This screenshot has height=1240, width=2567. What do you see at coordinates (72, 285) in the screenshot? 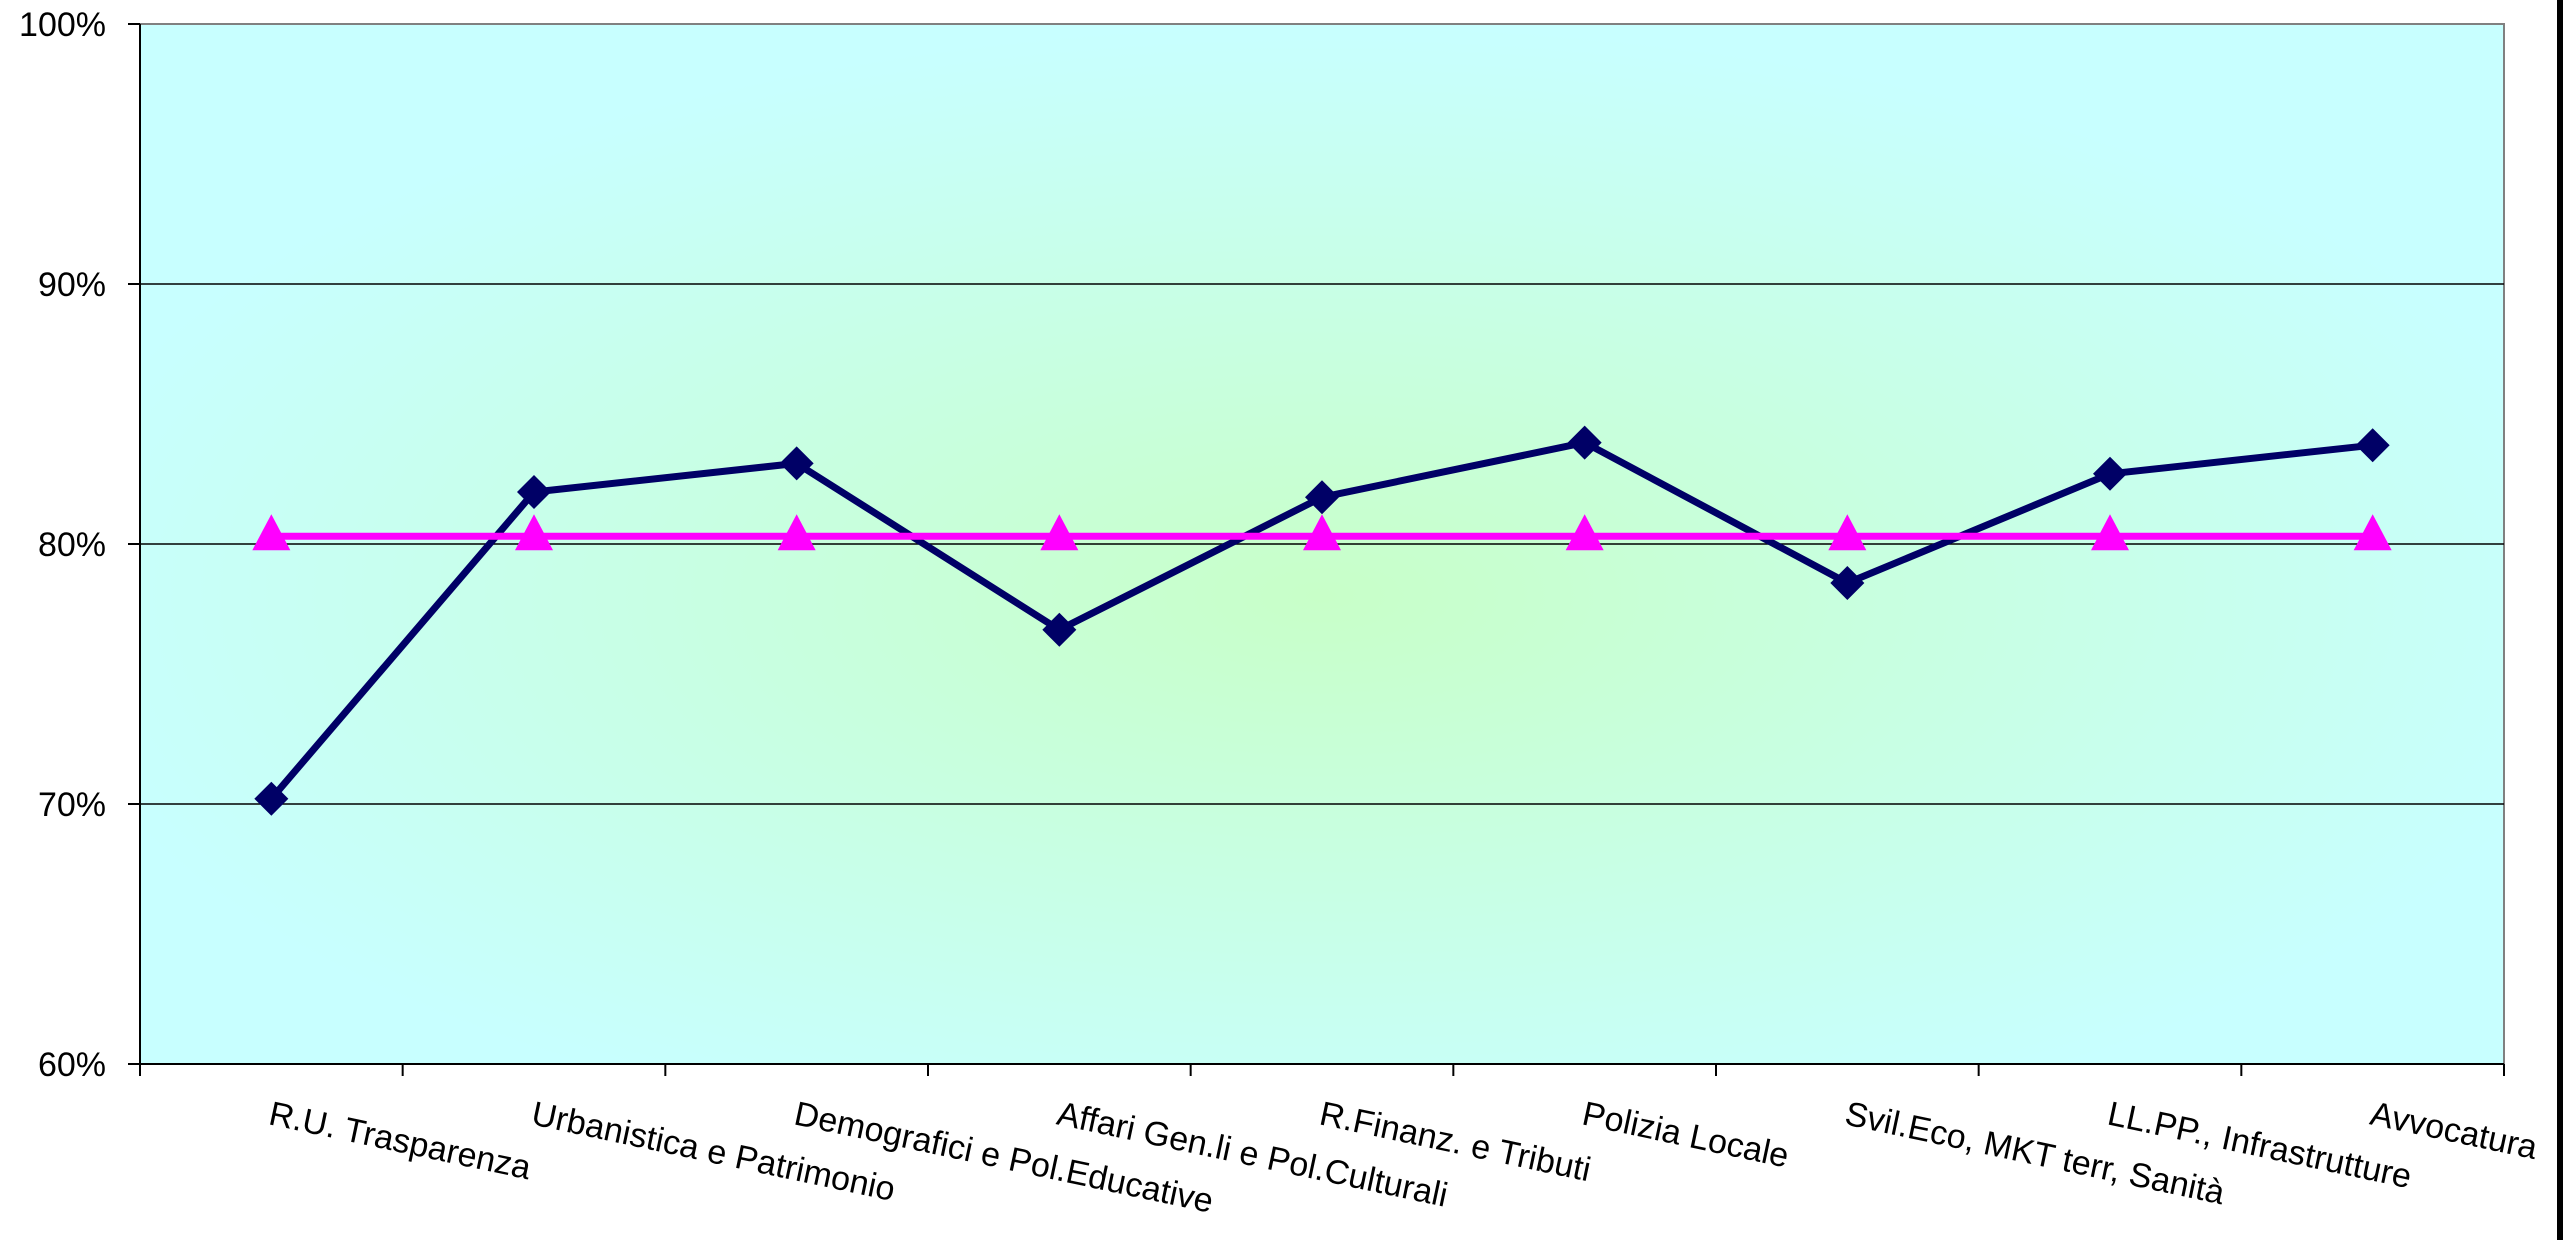
I see `y-tick-label: 90%` at bounding box center [72, 285].